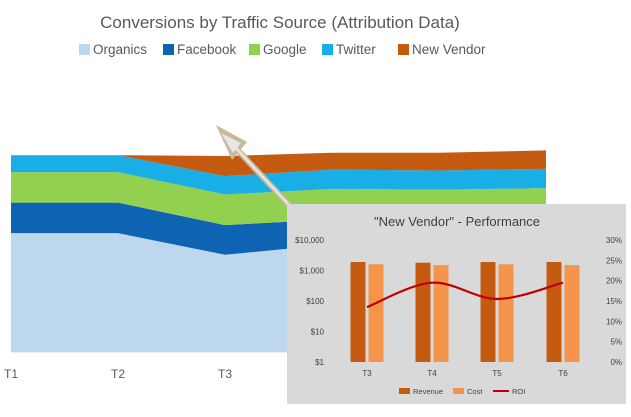  Describe the element at coordinates (168, 49) in the screenshot. I see `legend-swatch-facebook` at that location.